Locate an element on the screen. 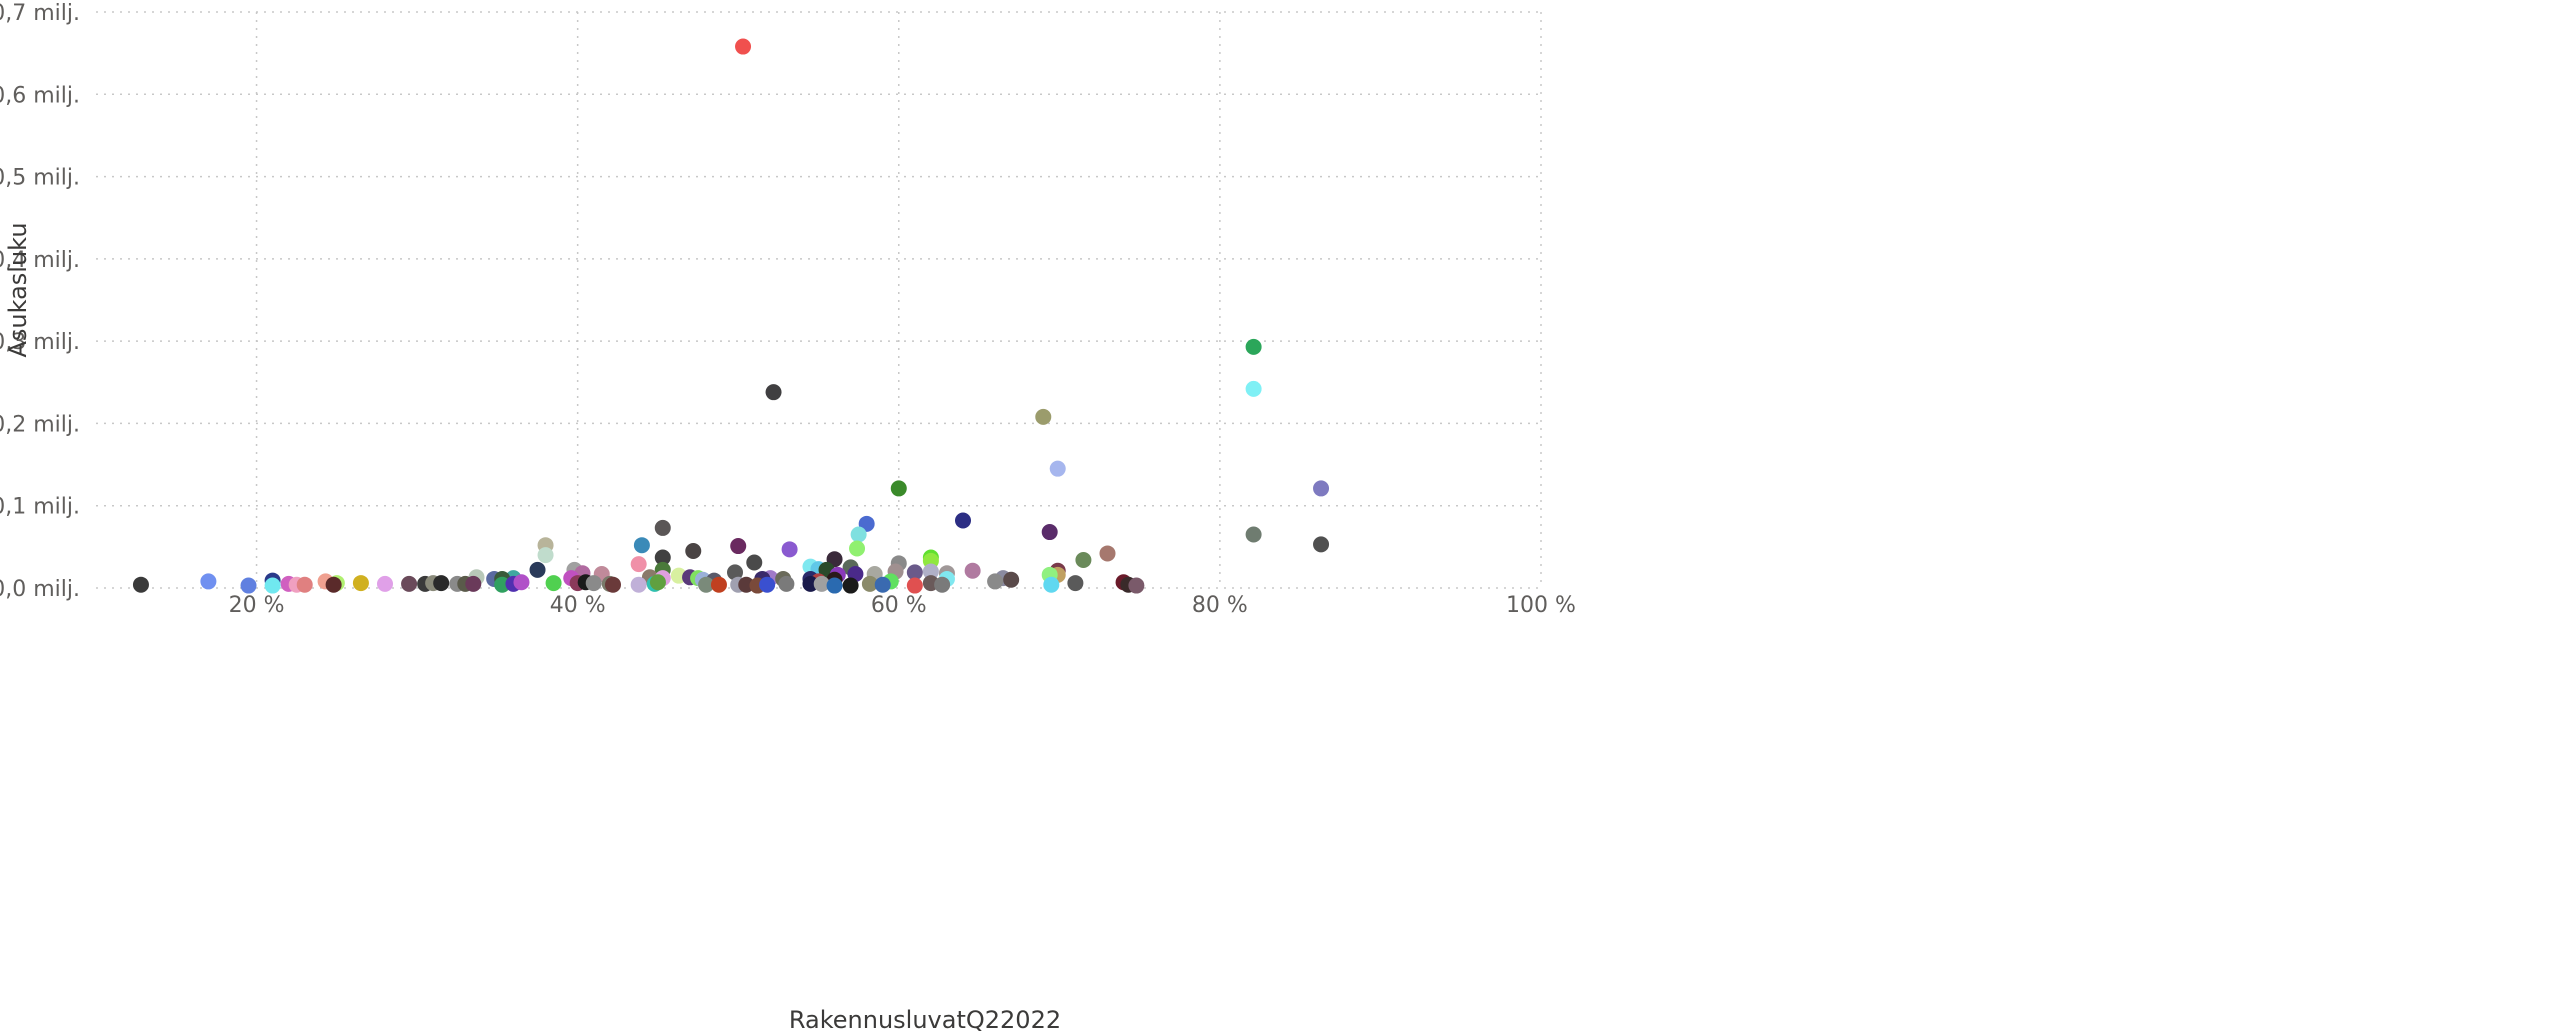 This screenshot has height=1034, width=2552. x-tick-label: 20 % is located at coordinates (257, 605).